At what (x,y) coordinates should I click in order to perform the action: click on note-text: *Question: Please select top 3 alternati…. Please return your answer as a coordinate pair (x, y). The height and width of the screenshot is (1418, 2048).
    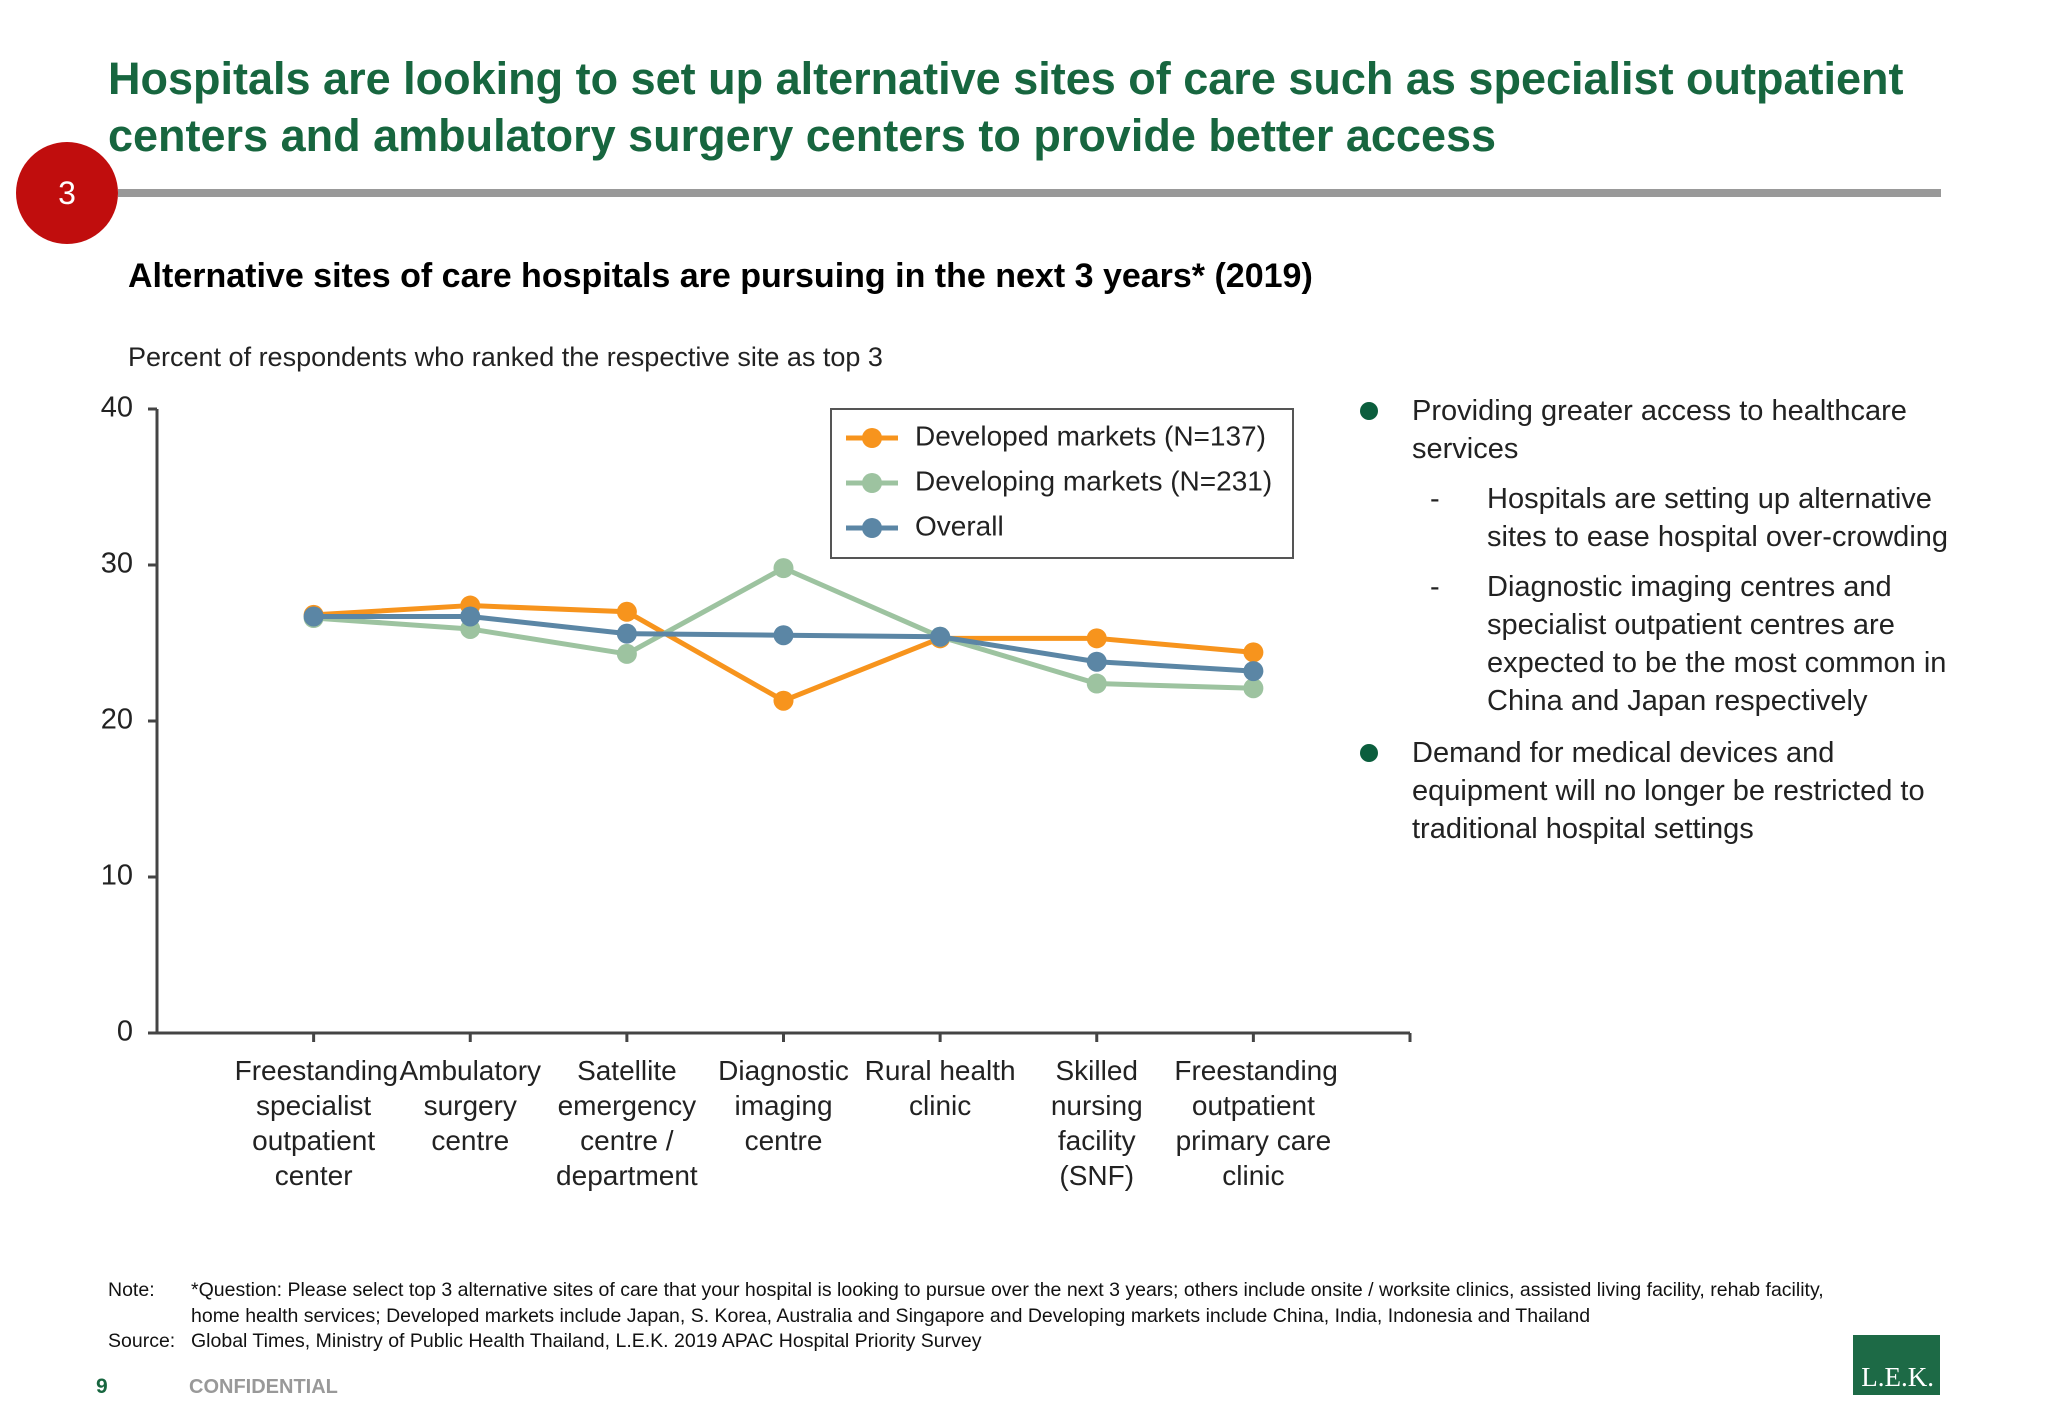
    Looking at the image, I should click on (1007, 1303).